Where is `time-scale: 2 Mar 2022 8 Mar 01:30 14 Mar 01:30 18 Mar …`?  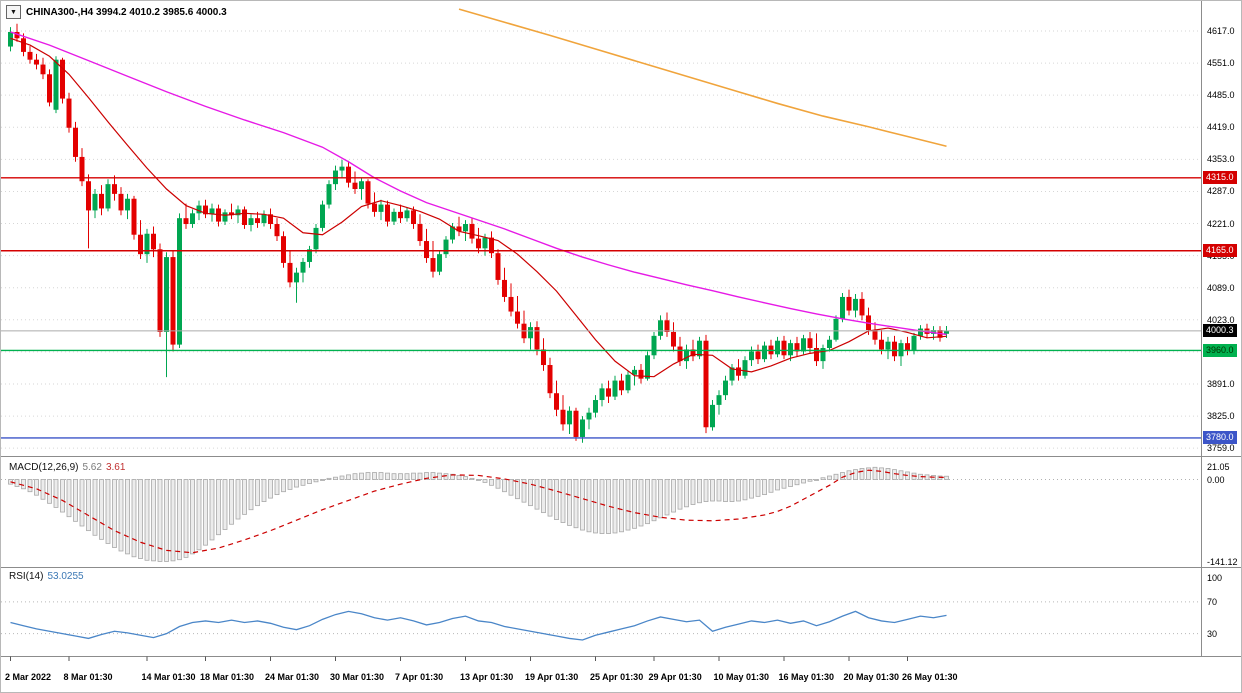
time-scale: 2 Mar 2022 8 Mar 01:30 14 Mar 01:30 18 Mar … is located at coordinates (621, 674).